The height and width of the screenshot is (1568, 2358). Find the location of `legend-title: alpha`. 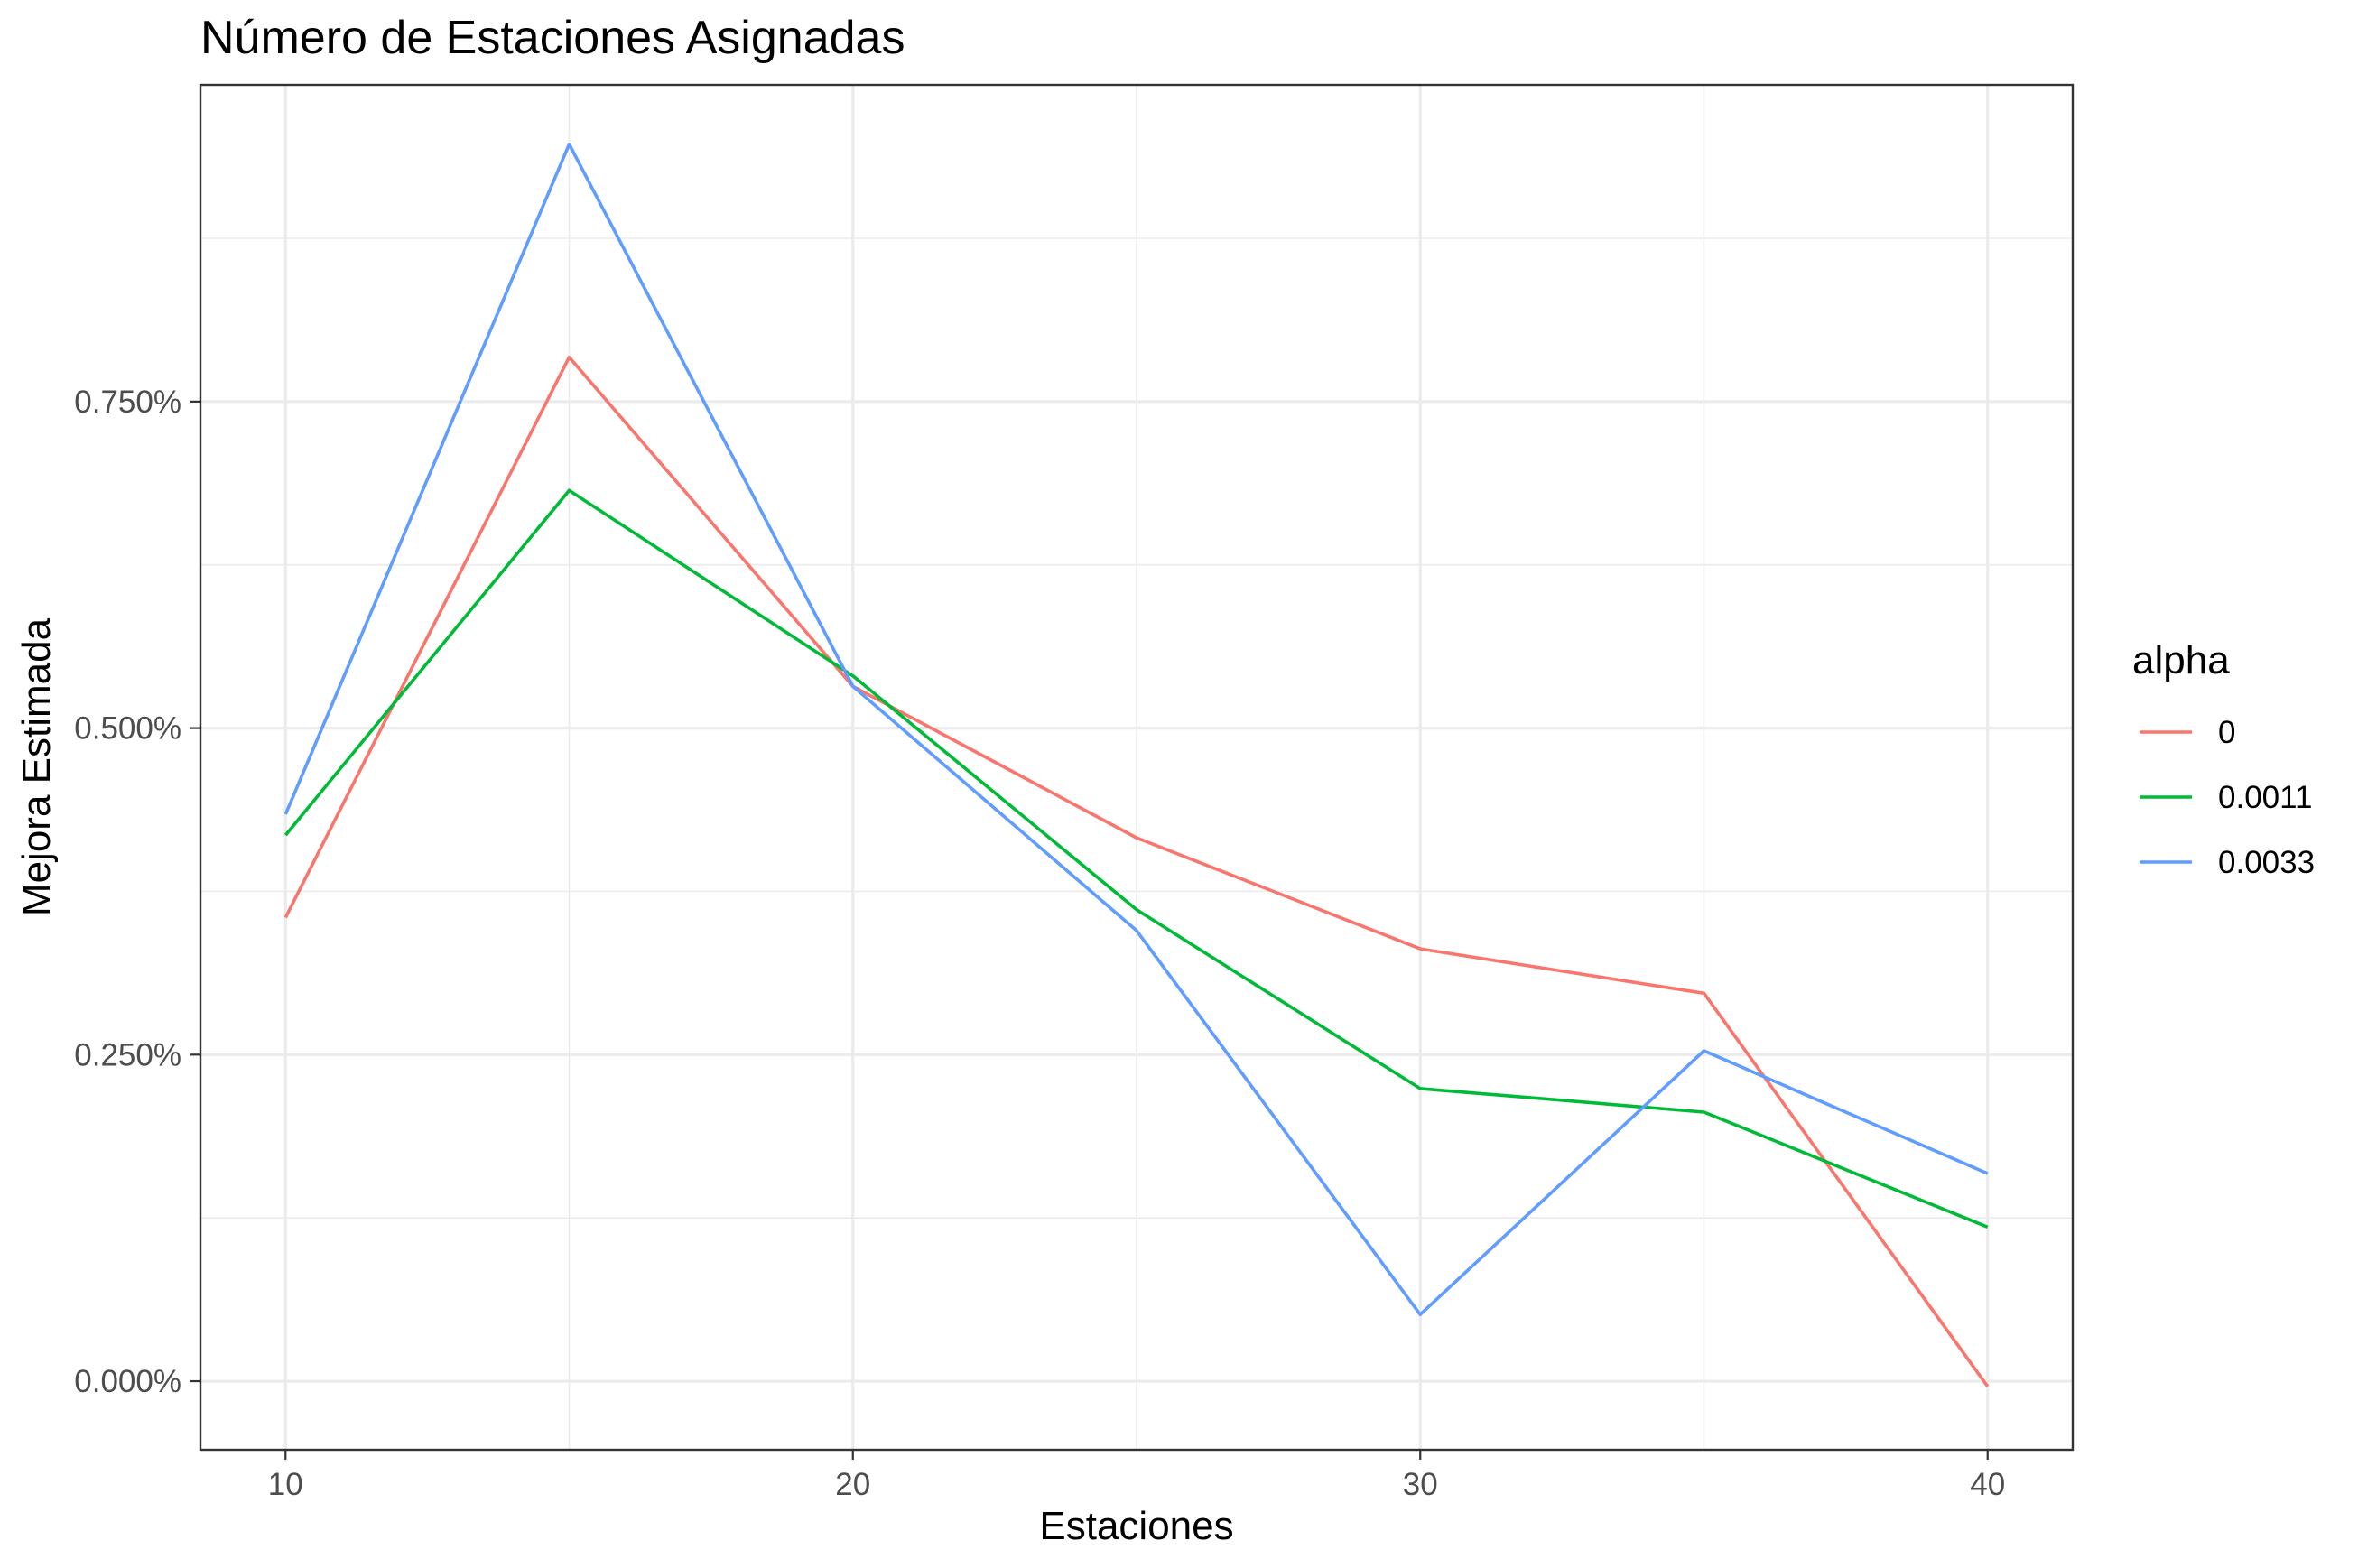

legend-title: alpha is located at coordinates (2181, 660).